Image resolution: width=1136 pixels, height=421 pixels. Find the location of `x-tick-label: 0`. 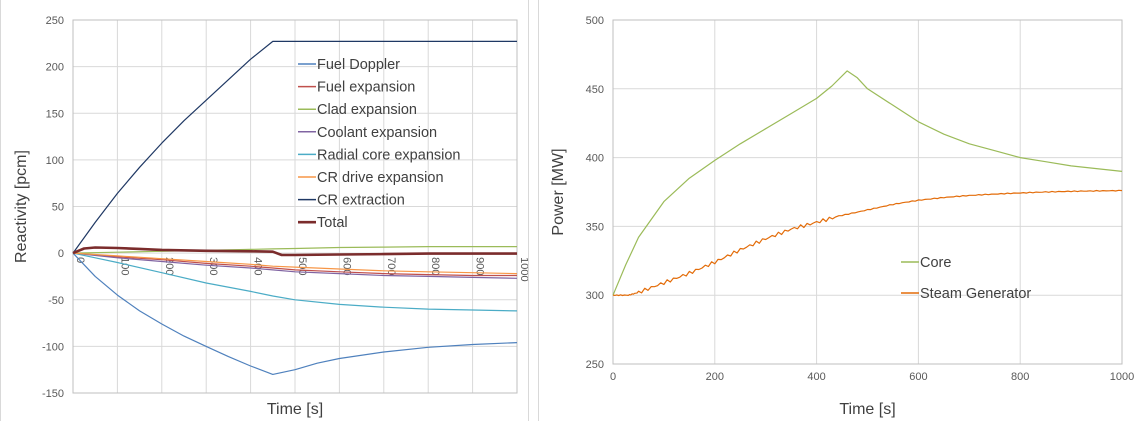

x-tick-label: 0 is located at coordinates (613, 377).